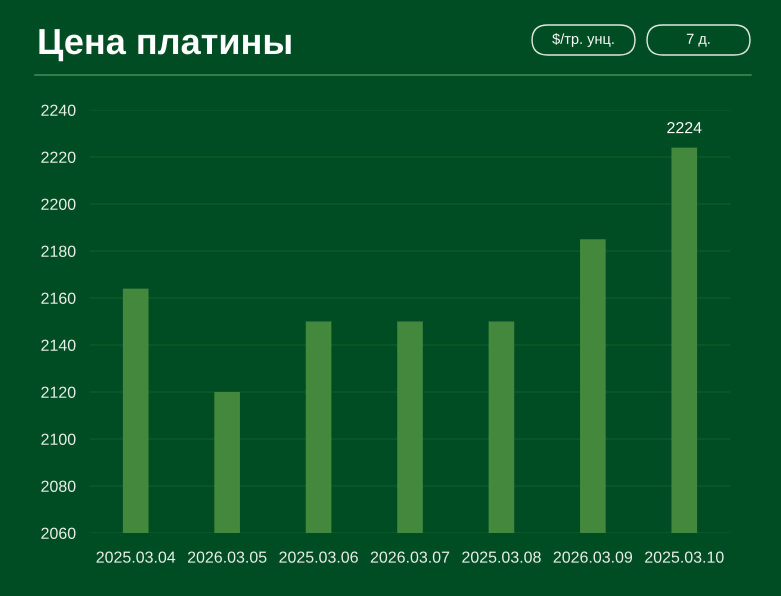 This screenshot has height=596, width=781. What do you see at coordinates (410, 557) in the screenshot?
I see `x-tick-label: 2026.03.07` at bounding box center [410, 557].